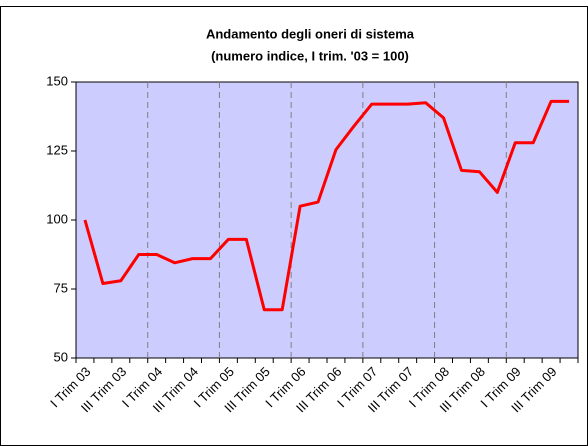 The height and width of the screenshot is (446, 588). I want to click on y-tick-label: 100, so click(57, 218).